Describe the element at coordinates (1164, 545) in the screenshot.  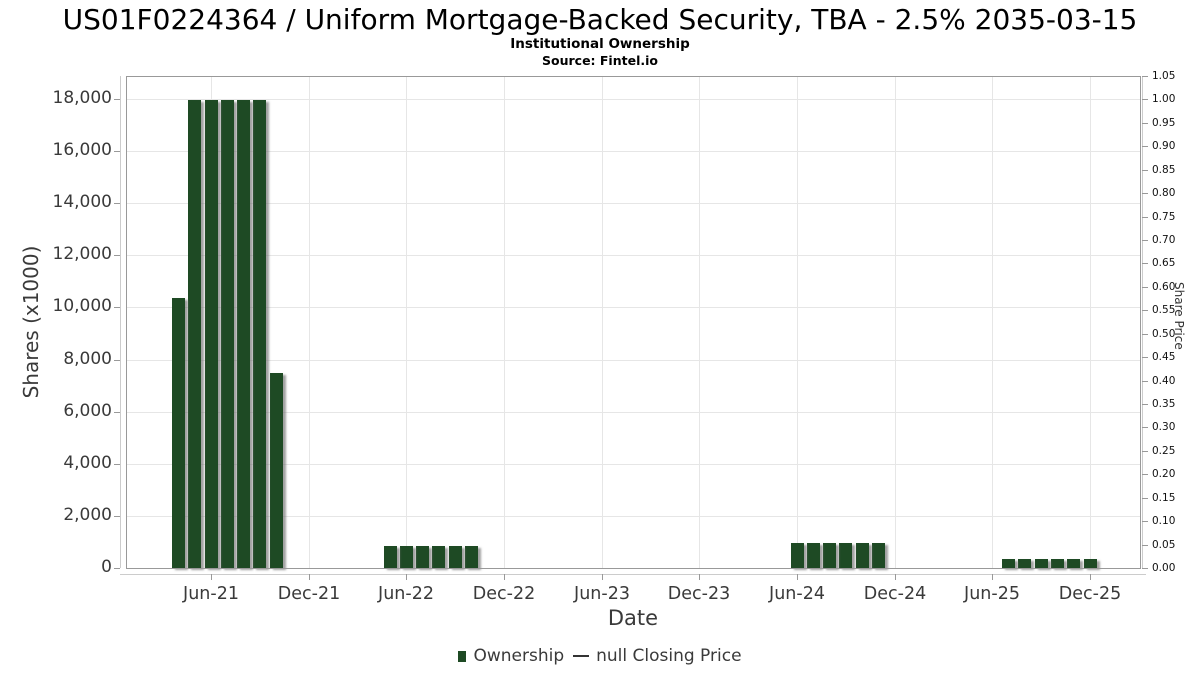
I see `y-right-tick-label: 0.05` at that location.